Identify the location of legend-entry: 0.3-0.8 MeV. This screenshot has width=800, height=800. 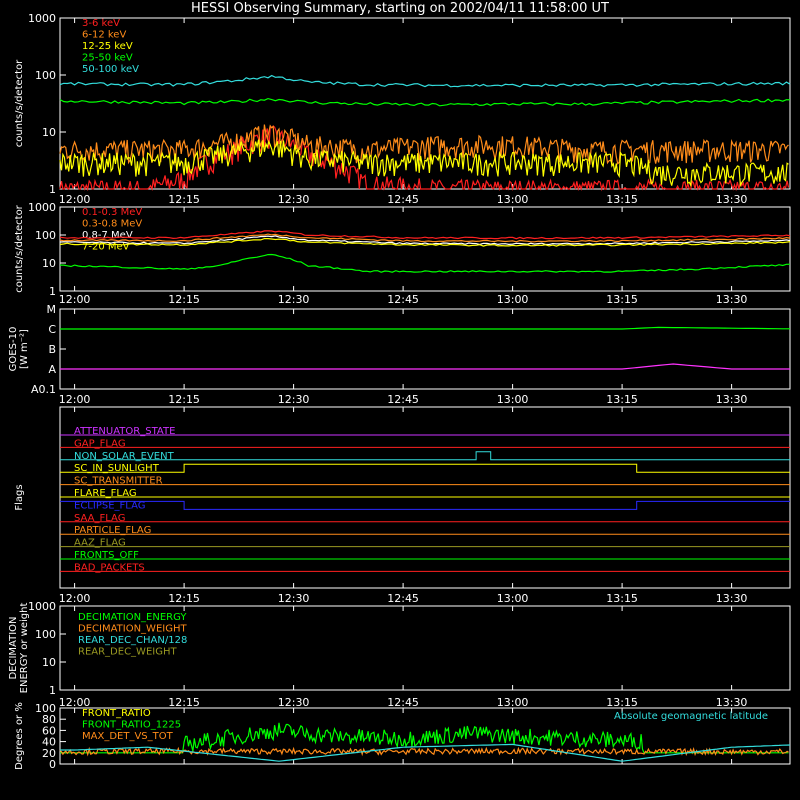
(112, 224).